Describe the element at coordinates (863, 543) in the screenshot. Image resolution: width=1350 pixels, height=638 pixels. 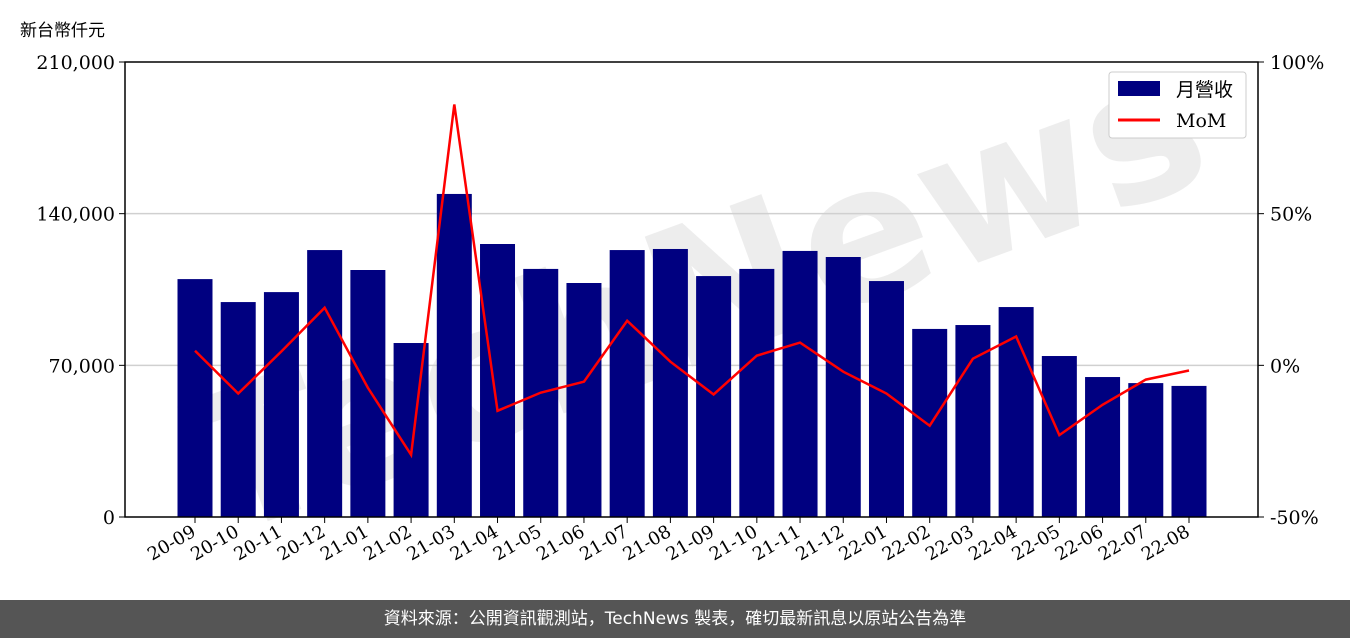
I see `x-tick-label: 22-01` at that location.